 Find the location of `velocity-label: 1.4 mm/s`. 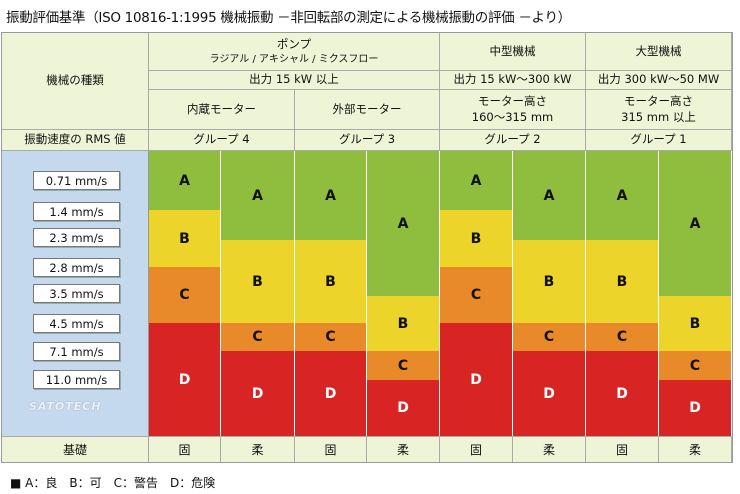

velocity-label: 1.4 mm/s is located at coordinates (76, 211).